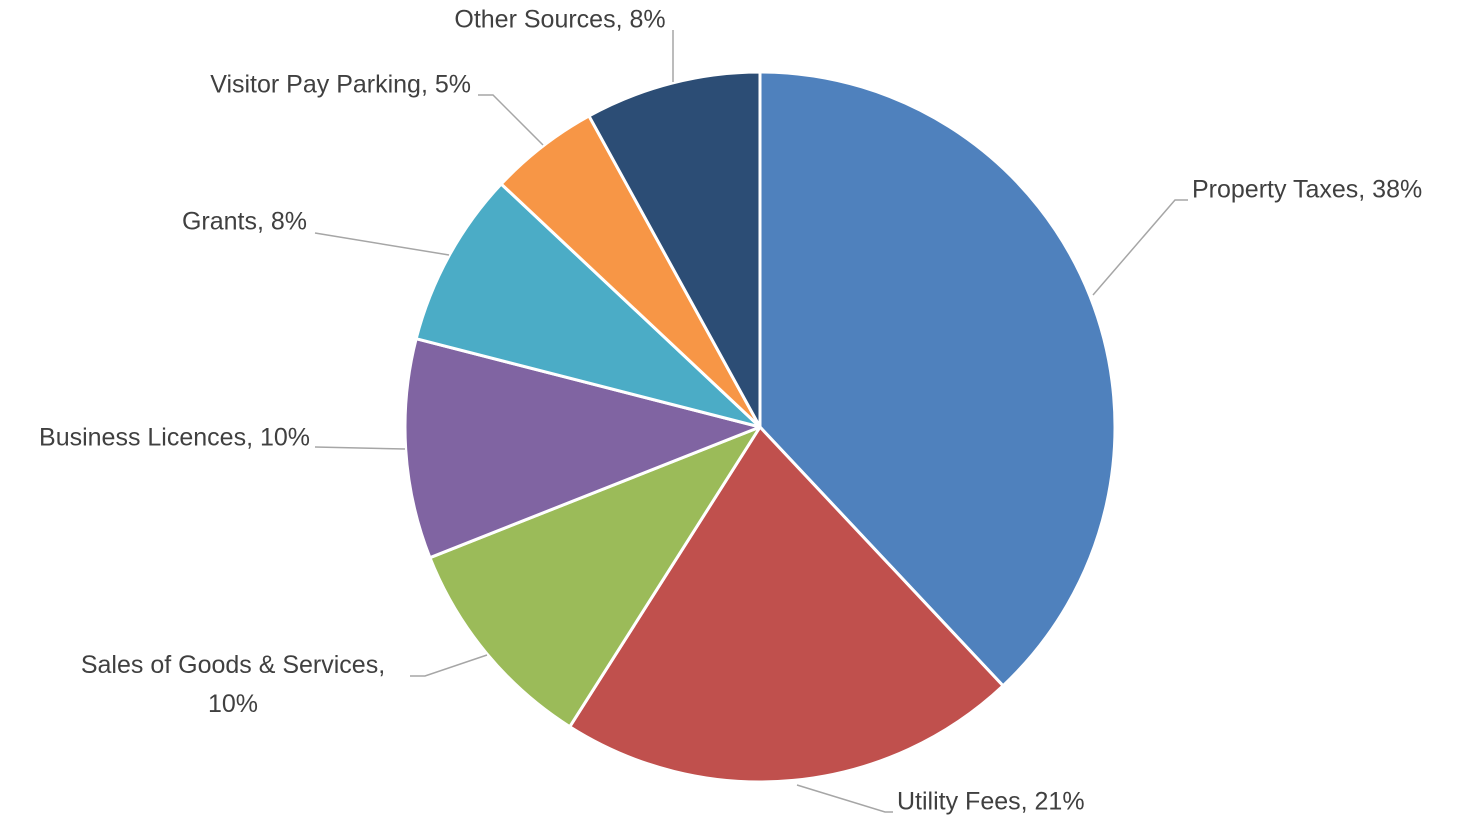 Image resolution: width=1464 pixels, height=822 pixels. What do you see at coordinates (595, 577) in the screenshot?
I see `pie-slice: Sales of Goods & Services` at bounding box center [595, 577].